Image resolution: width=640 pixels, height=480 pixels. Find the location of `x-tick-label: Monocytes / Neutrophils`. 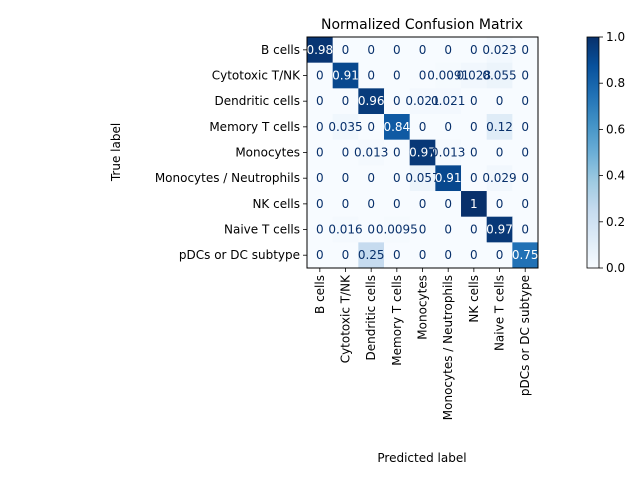

x-tick-label: Monocytes / Neutrophils is located at coordinates (448, 347).